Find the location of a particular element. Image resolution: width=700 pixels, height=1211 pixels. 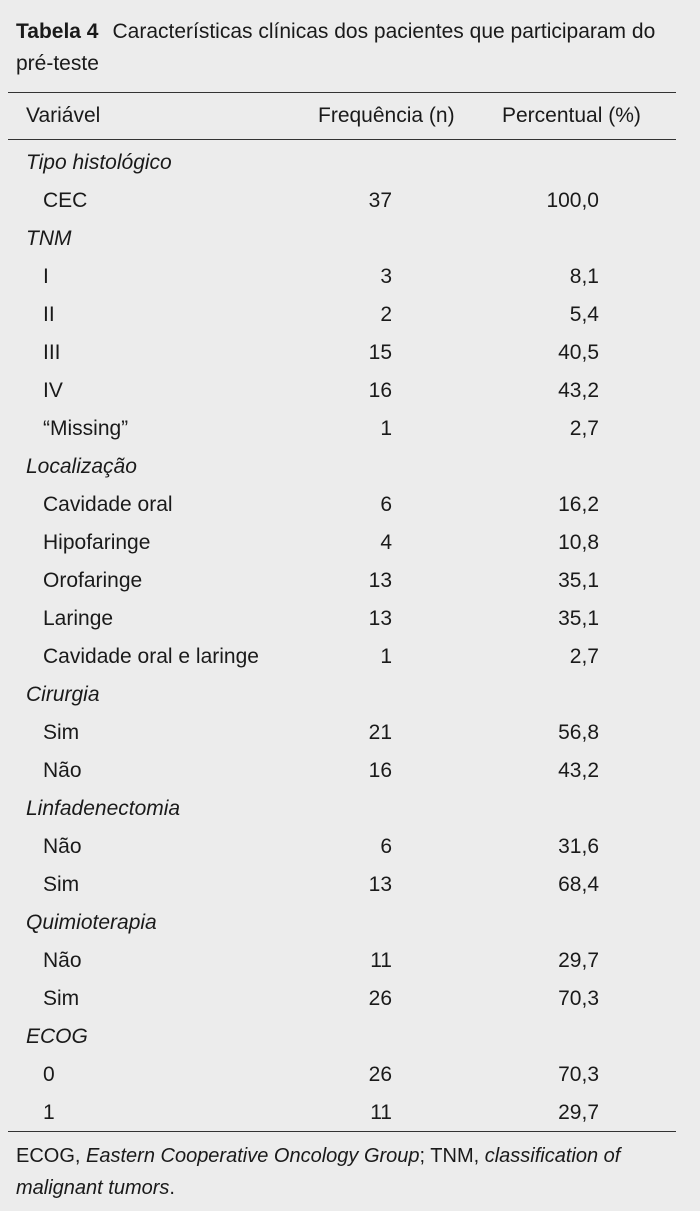

footnote-text: . is located at coordinates (172, 1188).